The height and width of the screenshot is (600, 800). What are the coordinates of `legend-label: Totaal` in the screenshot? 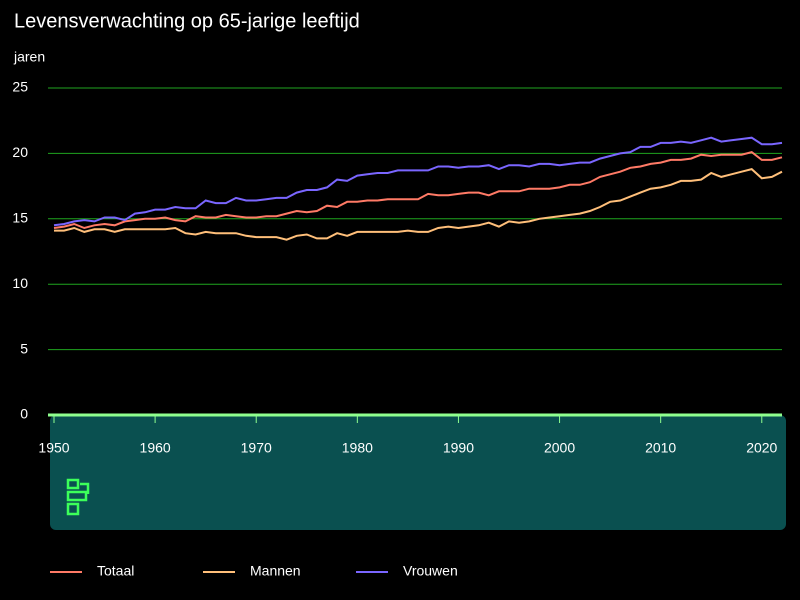 It's located at (115, 571).